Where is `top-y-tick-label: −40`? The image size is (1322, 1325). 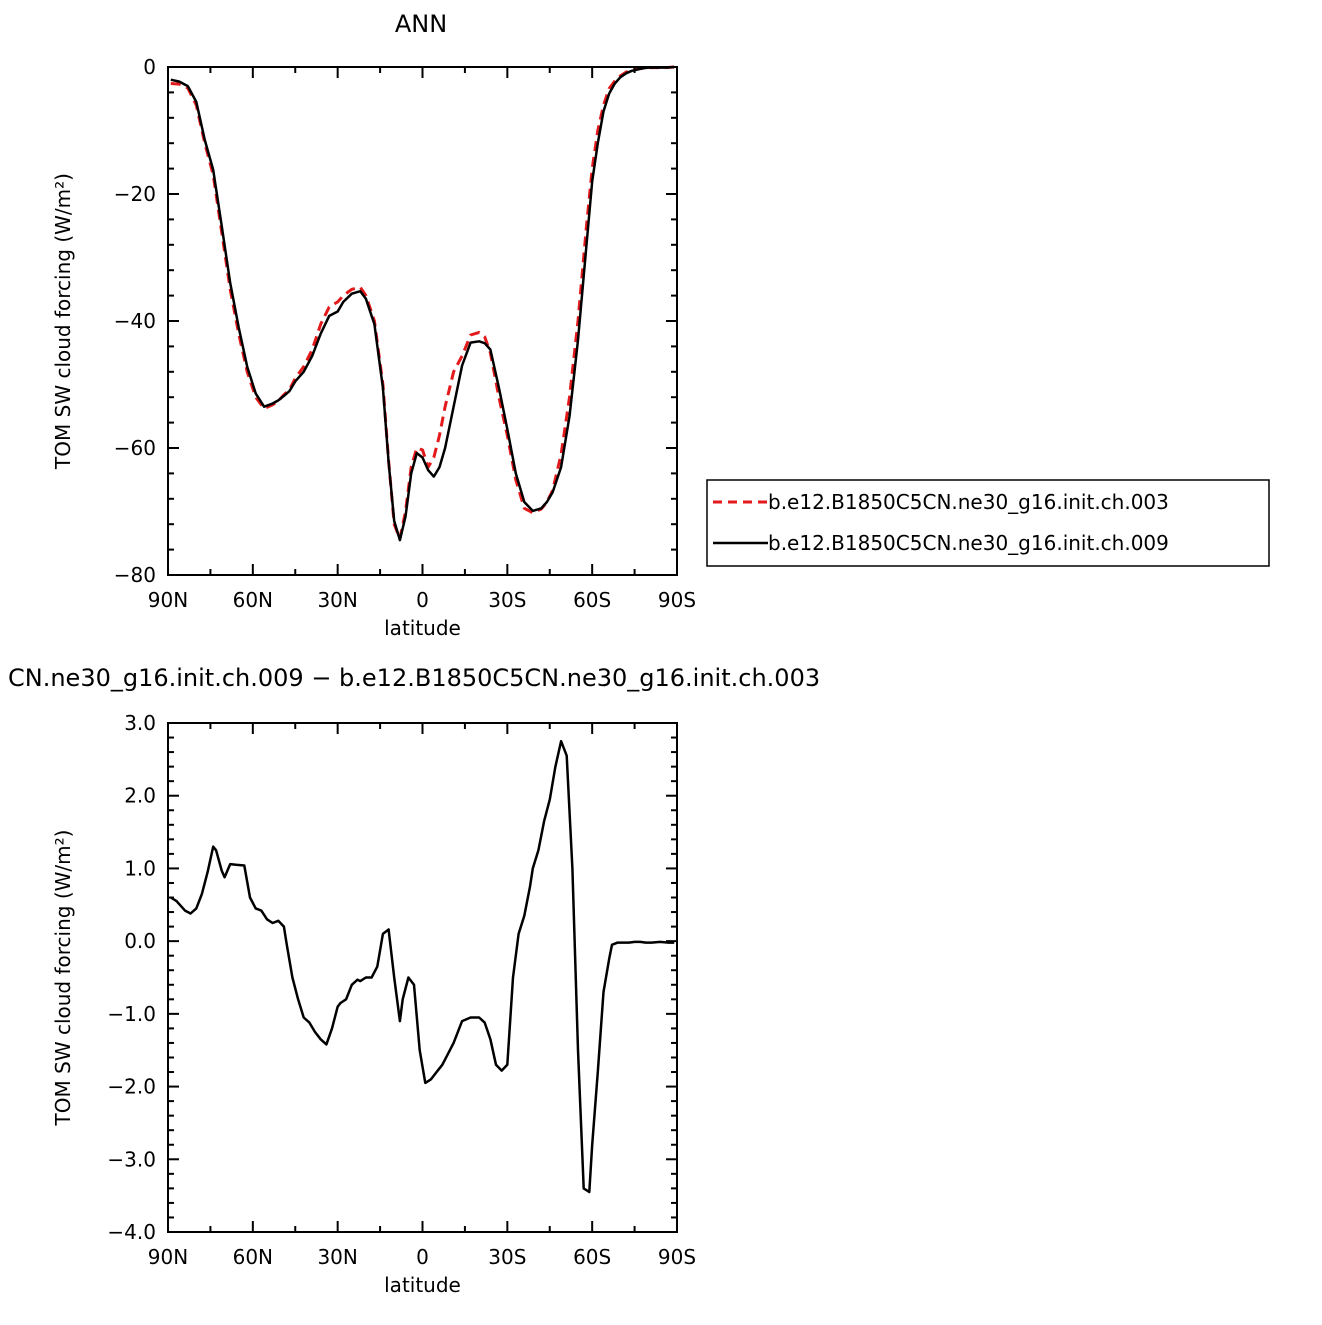
top-y-tick-label: −40 is located at coordinates (135, 321).